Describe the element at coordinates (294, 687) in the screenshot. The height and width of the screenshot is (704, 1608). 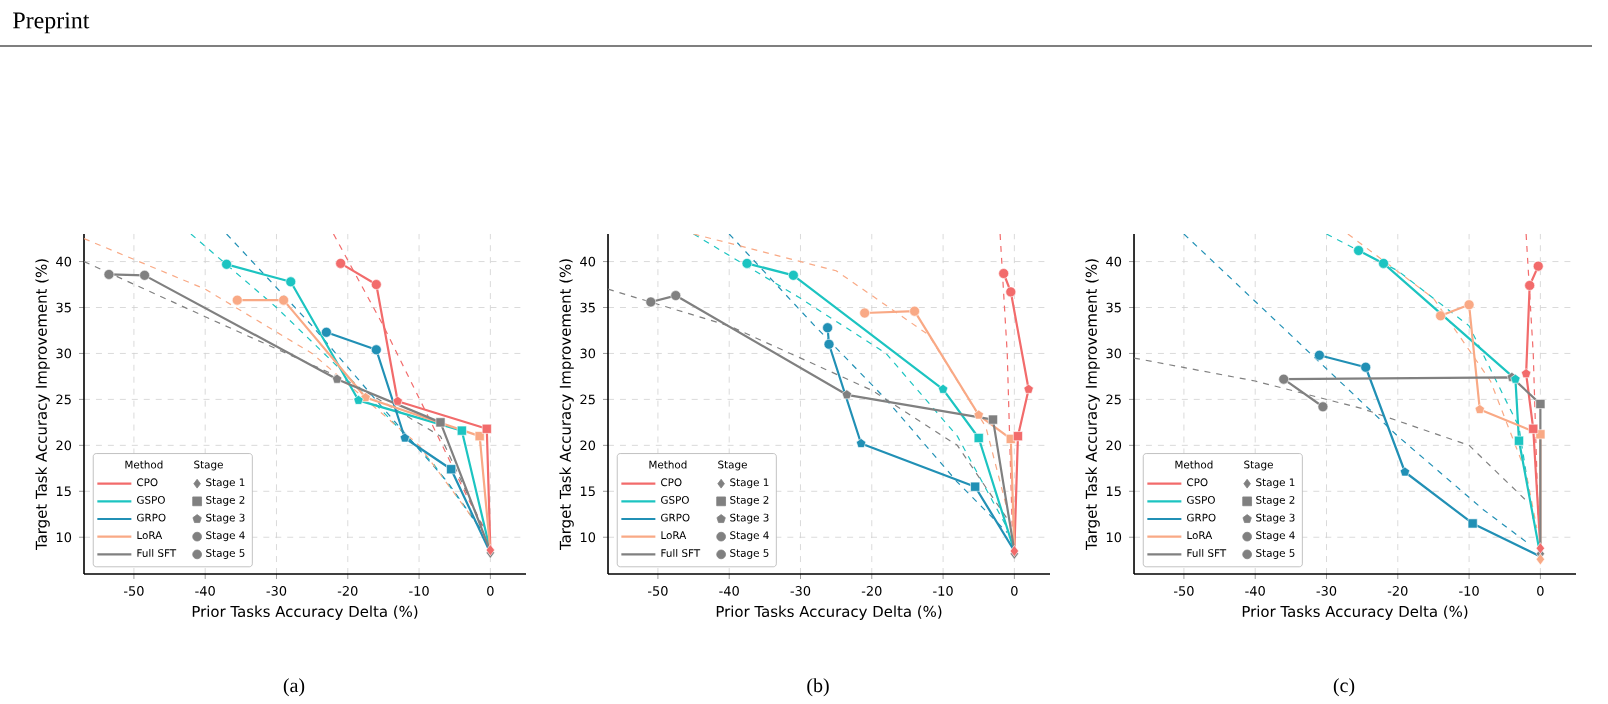
I see `text: (a)` at that location.